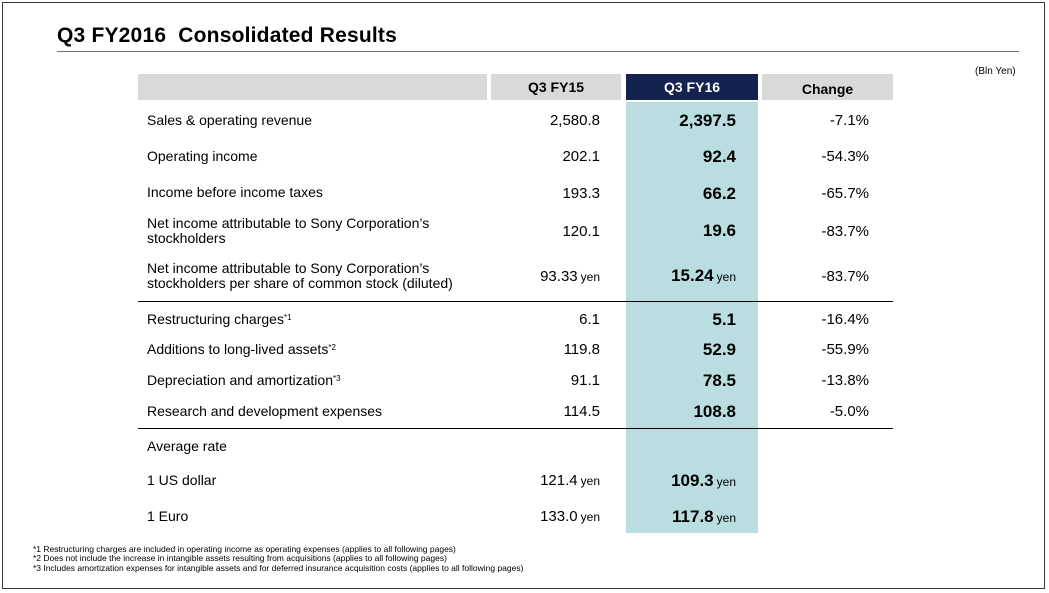  Describe the element at coordinates (714, 411) in the screenshot. I see `value-fy16: 108.8` at that location.